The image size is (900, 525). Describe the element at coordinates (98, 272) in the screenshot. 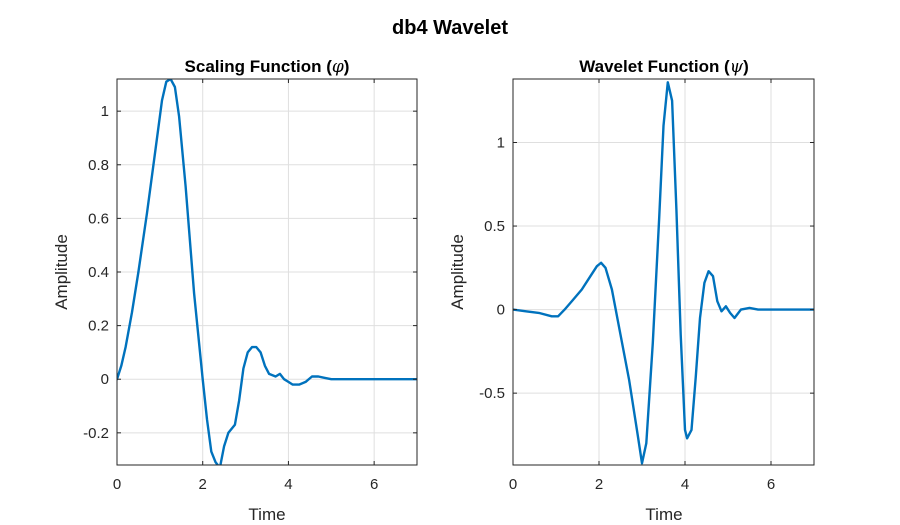

I see `scaling-ytick-label: 0.4` at that location.